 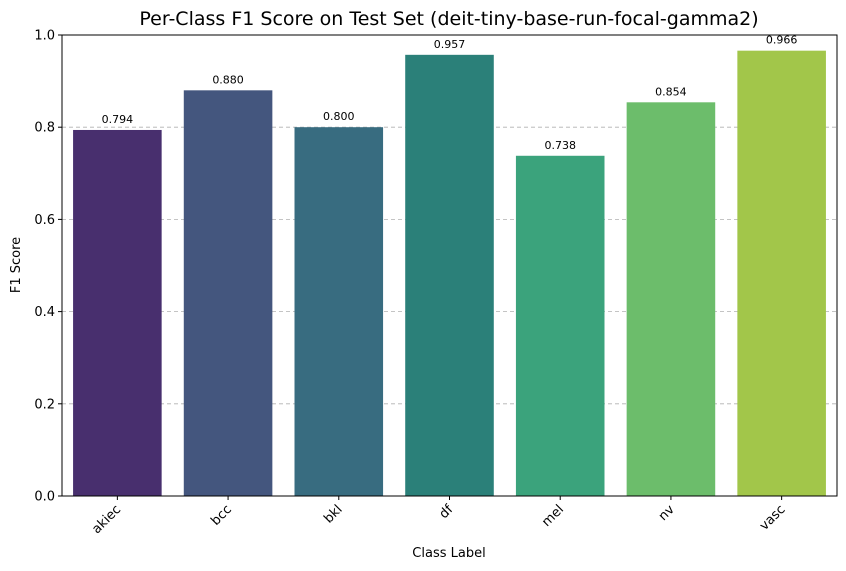 I want to click on x-tick-label-vasc: vasc, so click(x=773, y=518).